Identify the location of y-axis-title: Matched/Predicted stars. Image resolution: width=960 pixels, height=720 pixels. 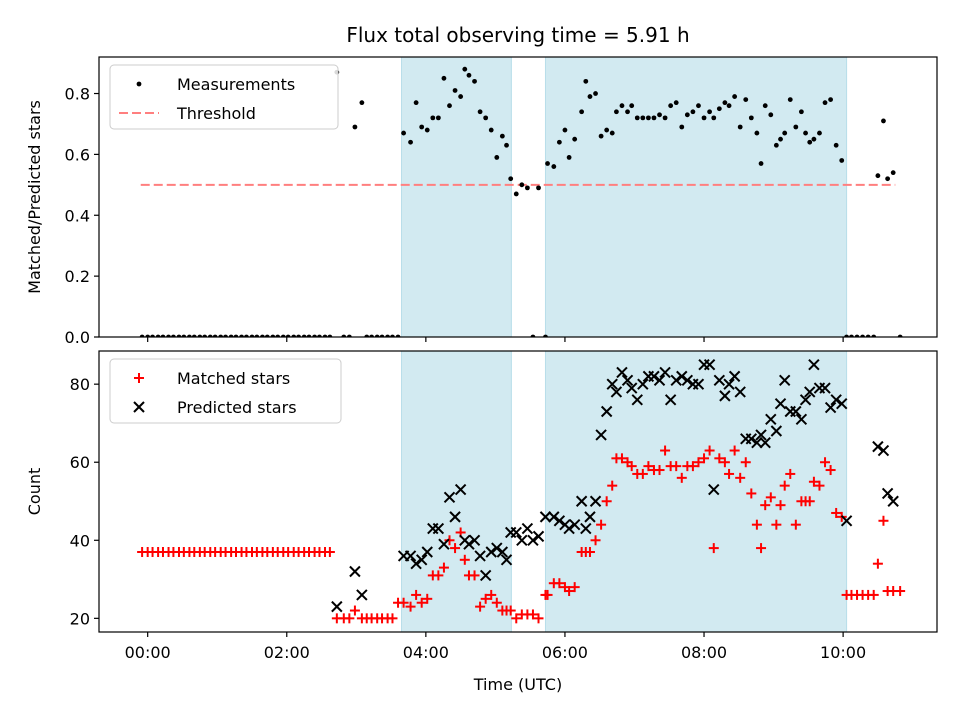
(34, 197).